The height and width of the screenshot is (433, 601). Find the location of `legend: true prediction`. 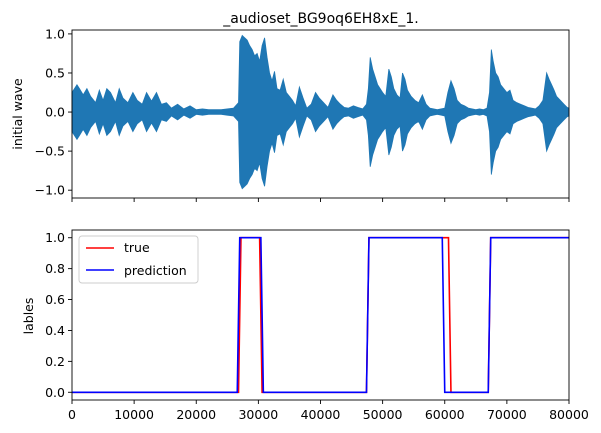

legend: true prediction is located at coordinates (138, 259).